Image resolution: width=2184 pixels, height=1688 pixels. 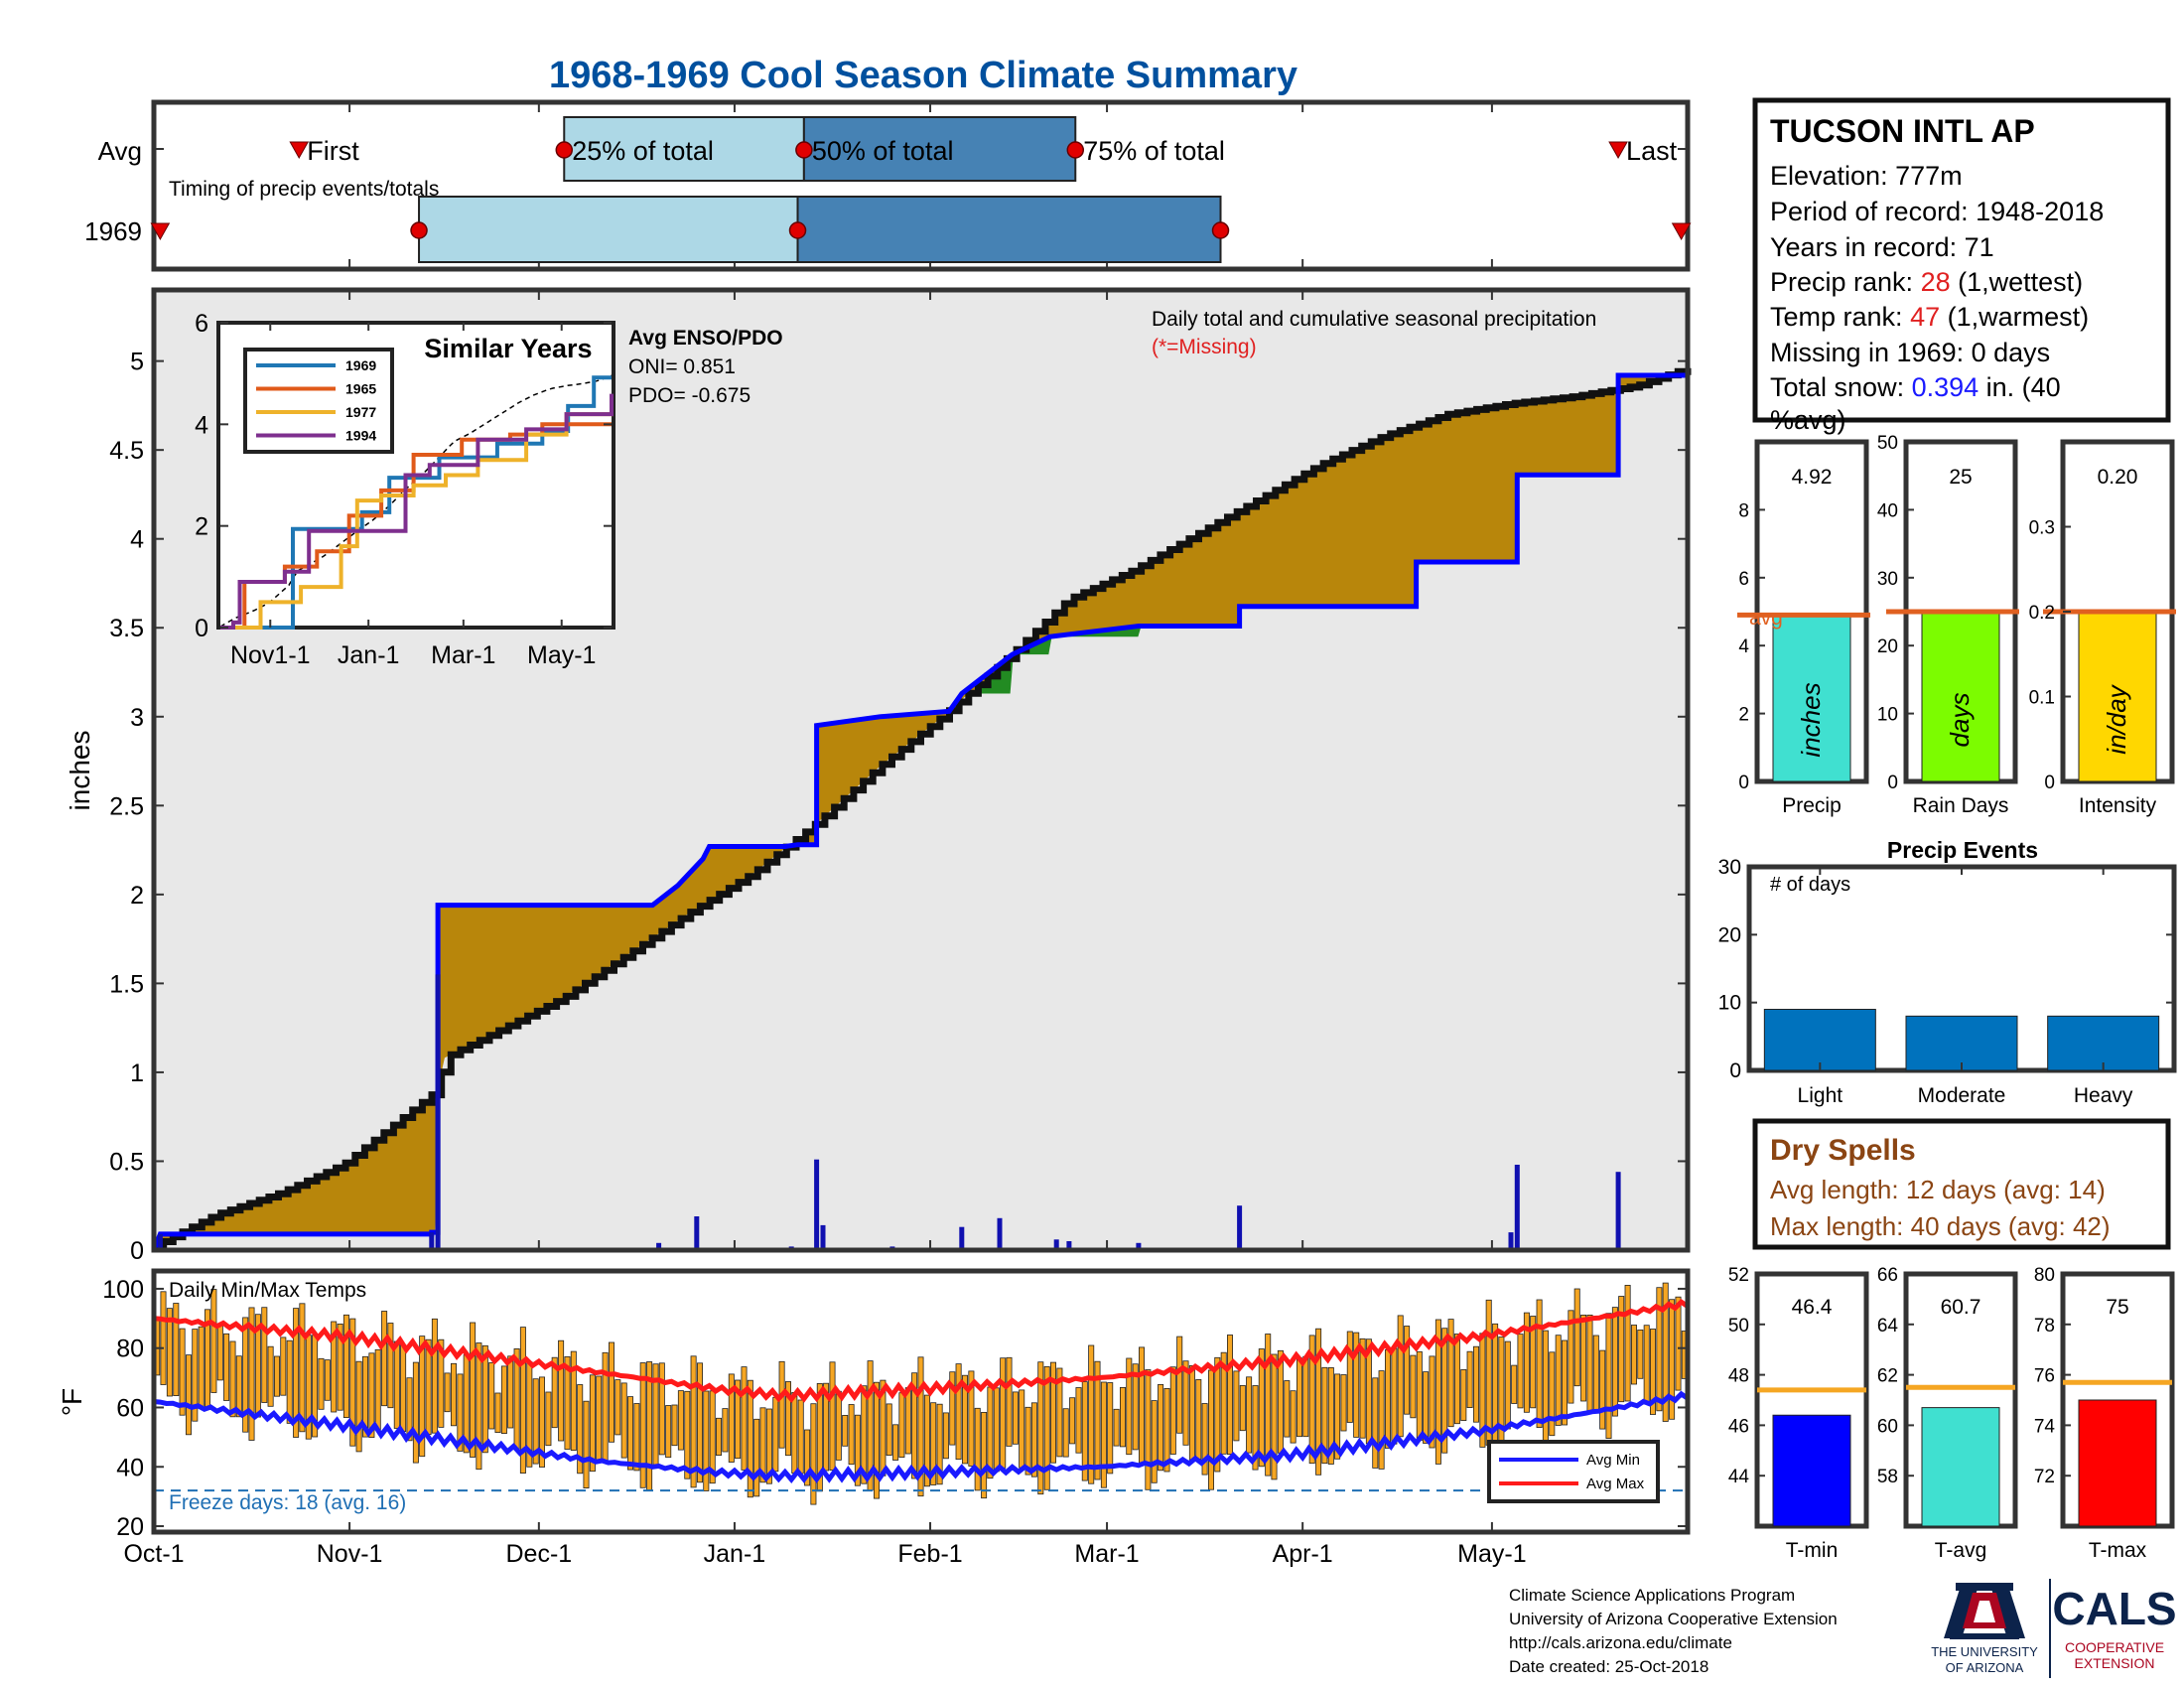 I want to click on temp-ytick-label-4: 100, so click(x=123, y=1290).